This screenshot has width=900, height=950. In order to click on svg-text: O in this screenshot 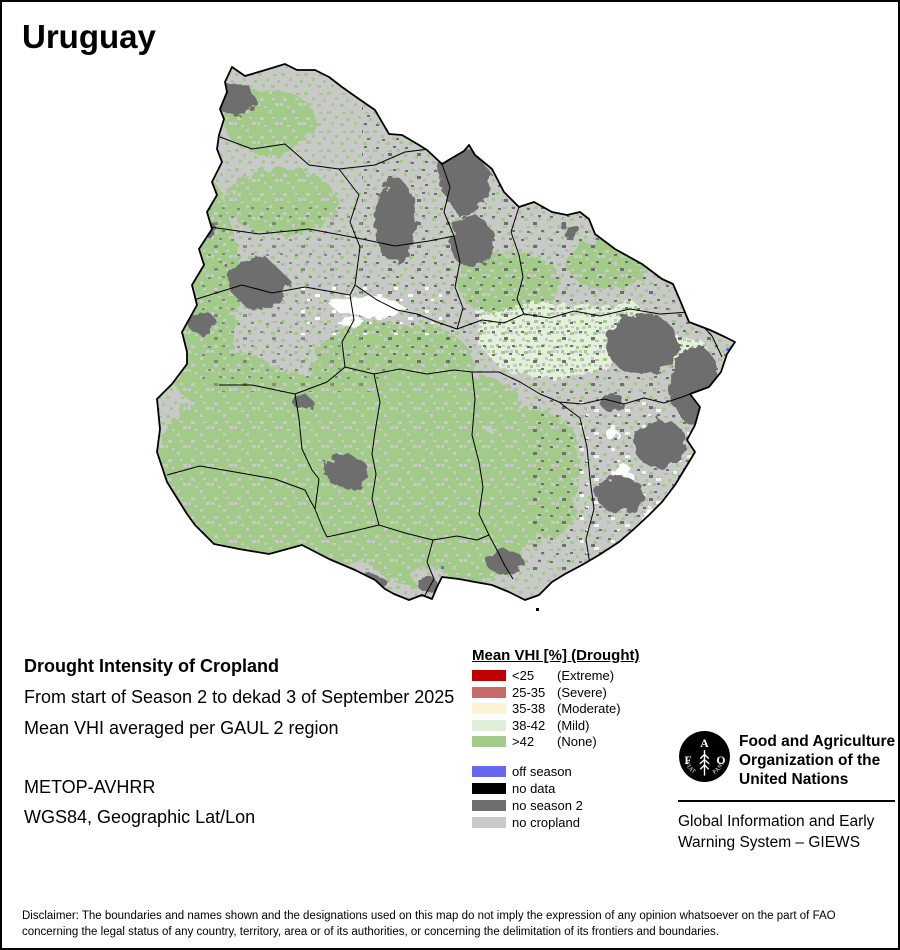, I will do `click(720, 760)`.